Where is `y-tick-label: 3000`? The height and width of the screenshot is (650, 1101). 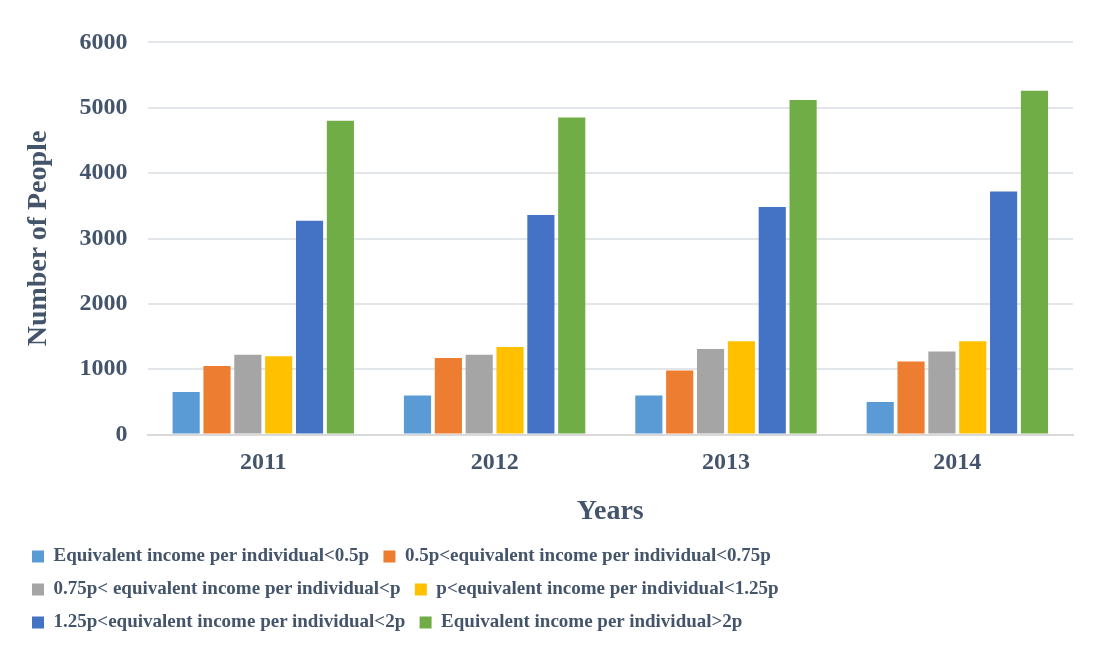
y-tick-label: 3000 is located at coordinates (103, 236).